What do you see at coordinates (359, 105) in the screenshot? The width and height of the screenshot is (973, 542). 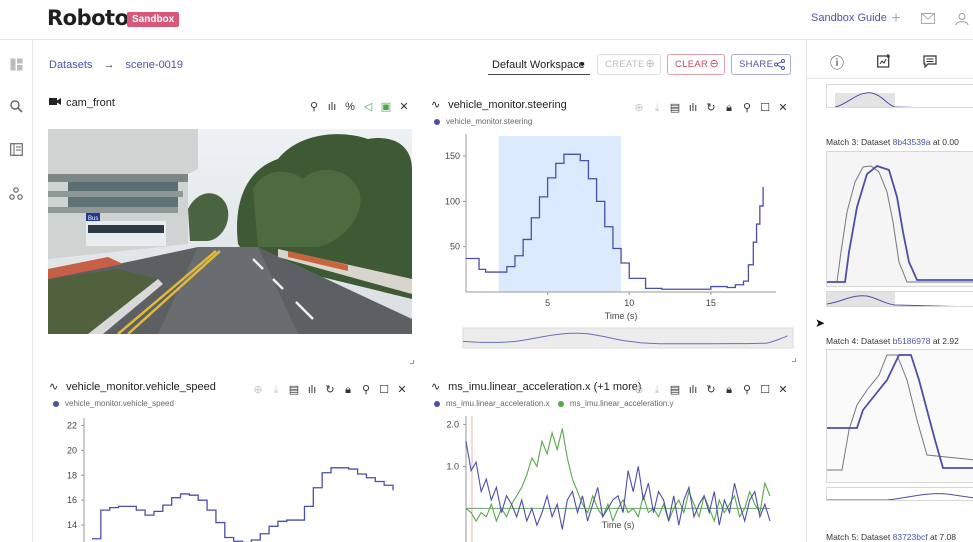 I see `cam-toolbar: ⚲ ılı% ◁ ▣ ✕` at bounding box center [359, 105].